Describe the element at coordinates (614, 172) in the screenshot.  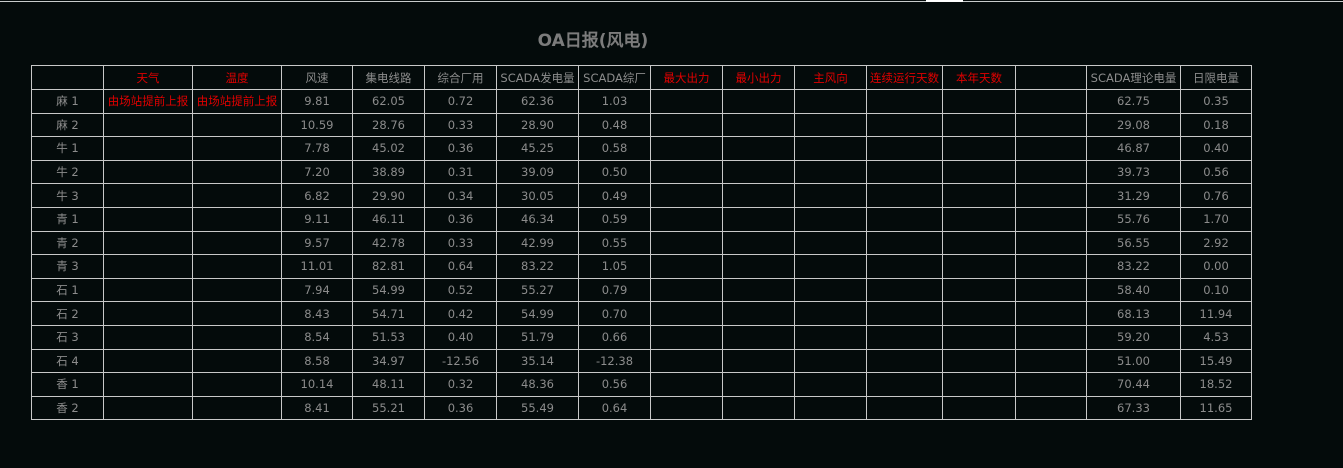
I see `table-cell: 0.50` at that location.